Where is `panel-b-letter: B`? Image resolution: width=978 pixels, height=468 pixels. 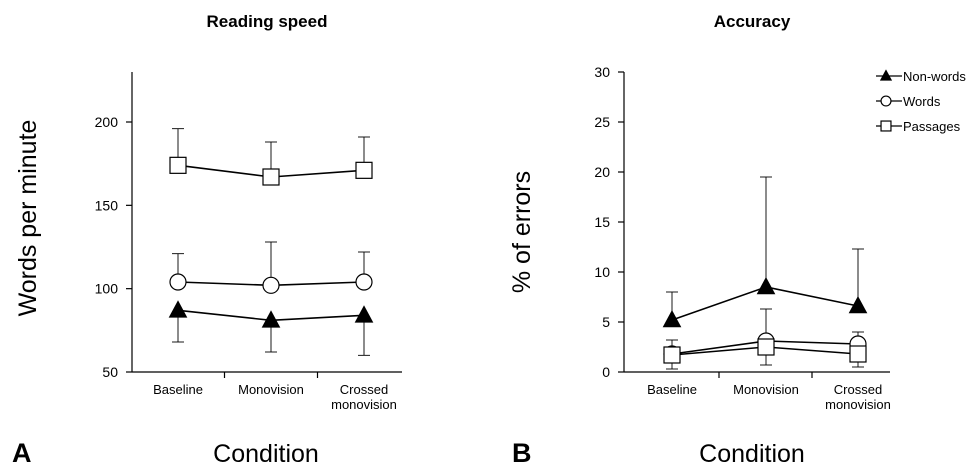
panel-b-letter: B is located at coordinates (522, 453).